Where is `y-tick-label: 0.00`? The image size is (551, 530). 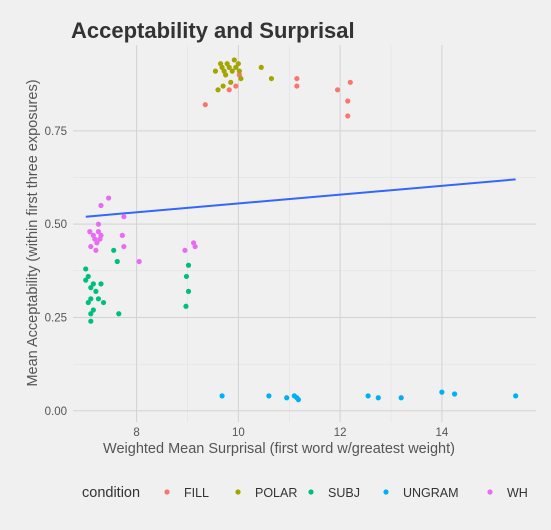
y-tick-label: 0.00 is located at coordinates (56, 412).